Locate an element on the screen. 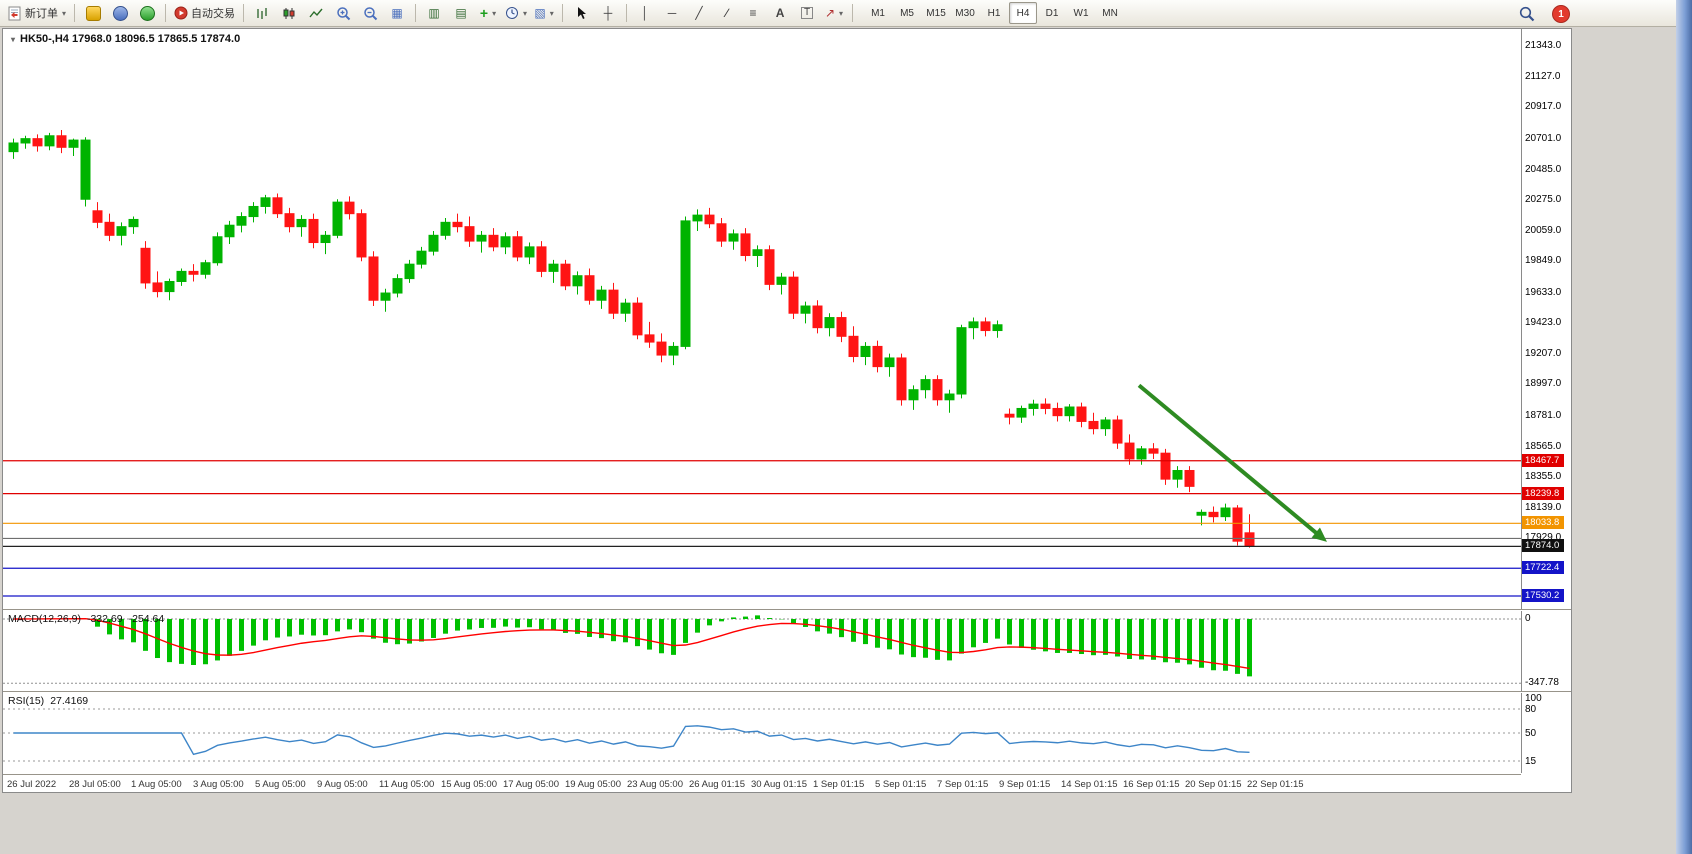 This screenshot has width=1692, height=854. timeframe-d1: D1 is located at coordinates (1052, 13).